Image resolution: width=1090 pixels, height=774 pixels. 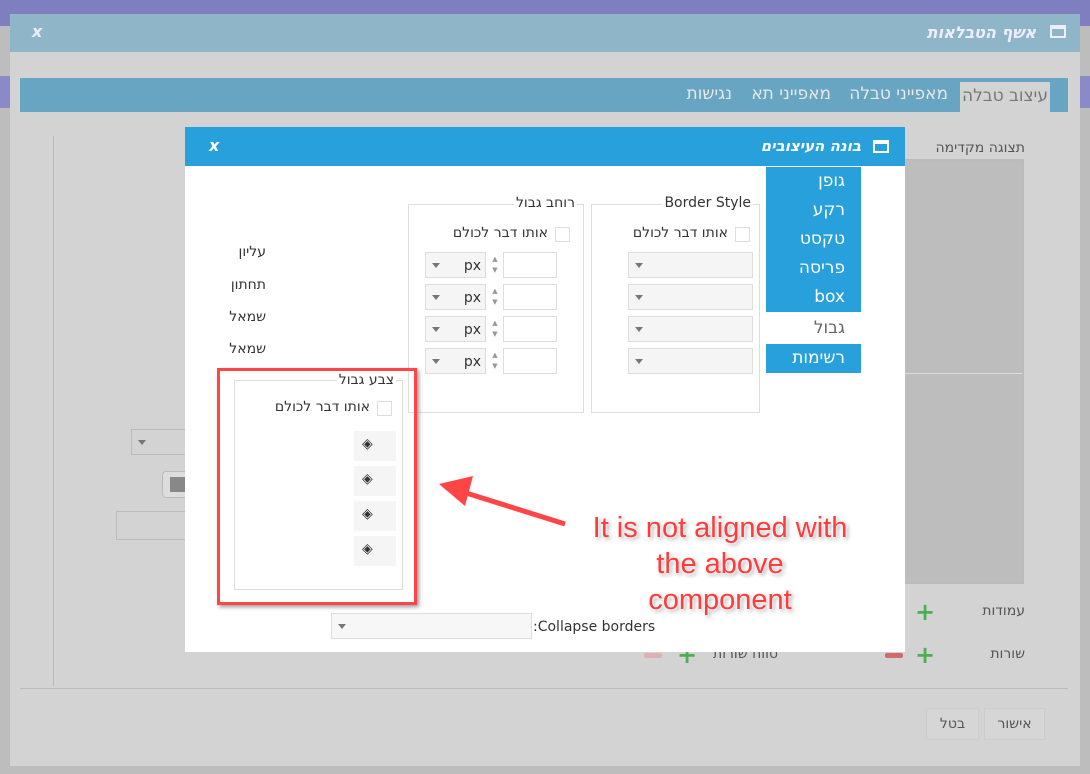 What do you see at coordinates (1003, 611) in the screenshot?
I see `columns-label: עמודות` at bounding box center [1003, 611].